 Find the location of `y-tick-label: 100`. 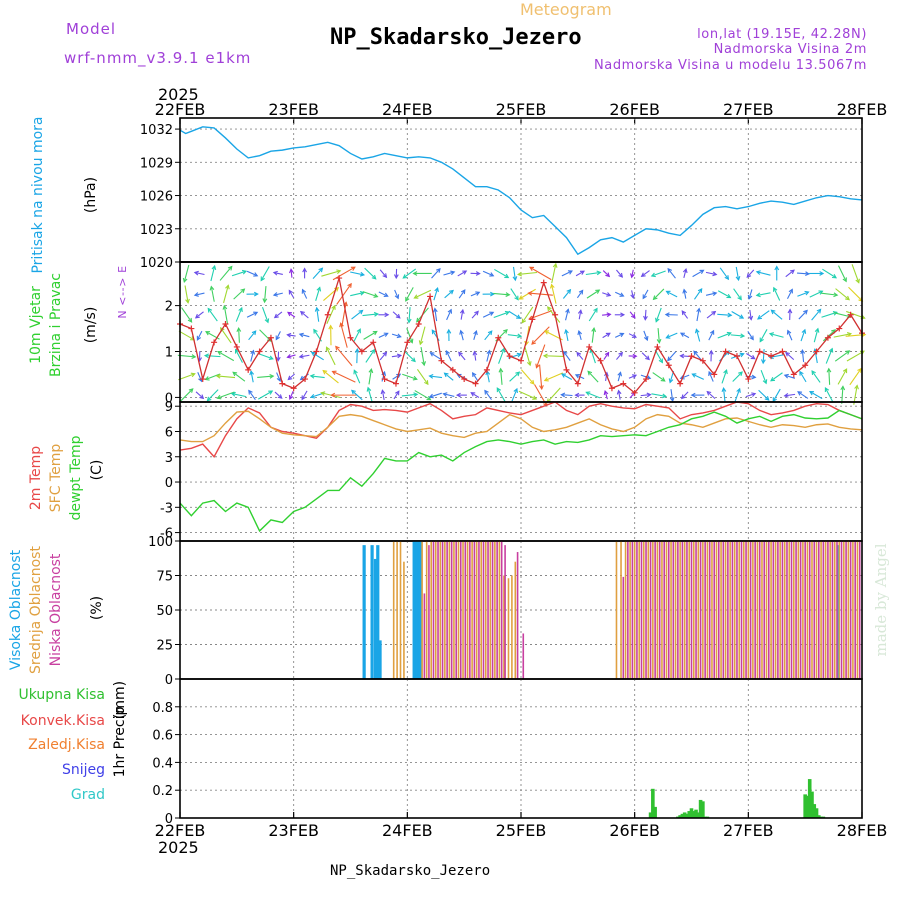

y-tick-label: 100 is located at coordinates (160, 542).